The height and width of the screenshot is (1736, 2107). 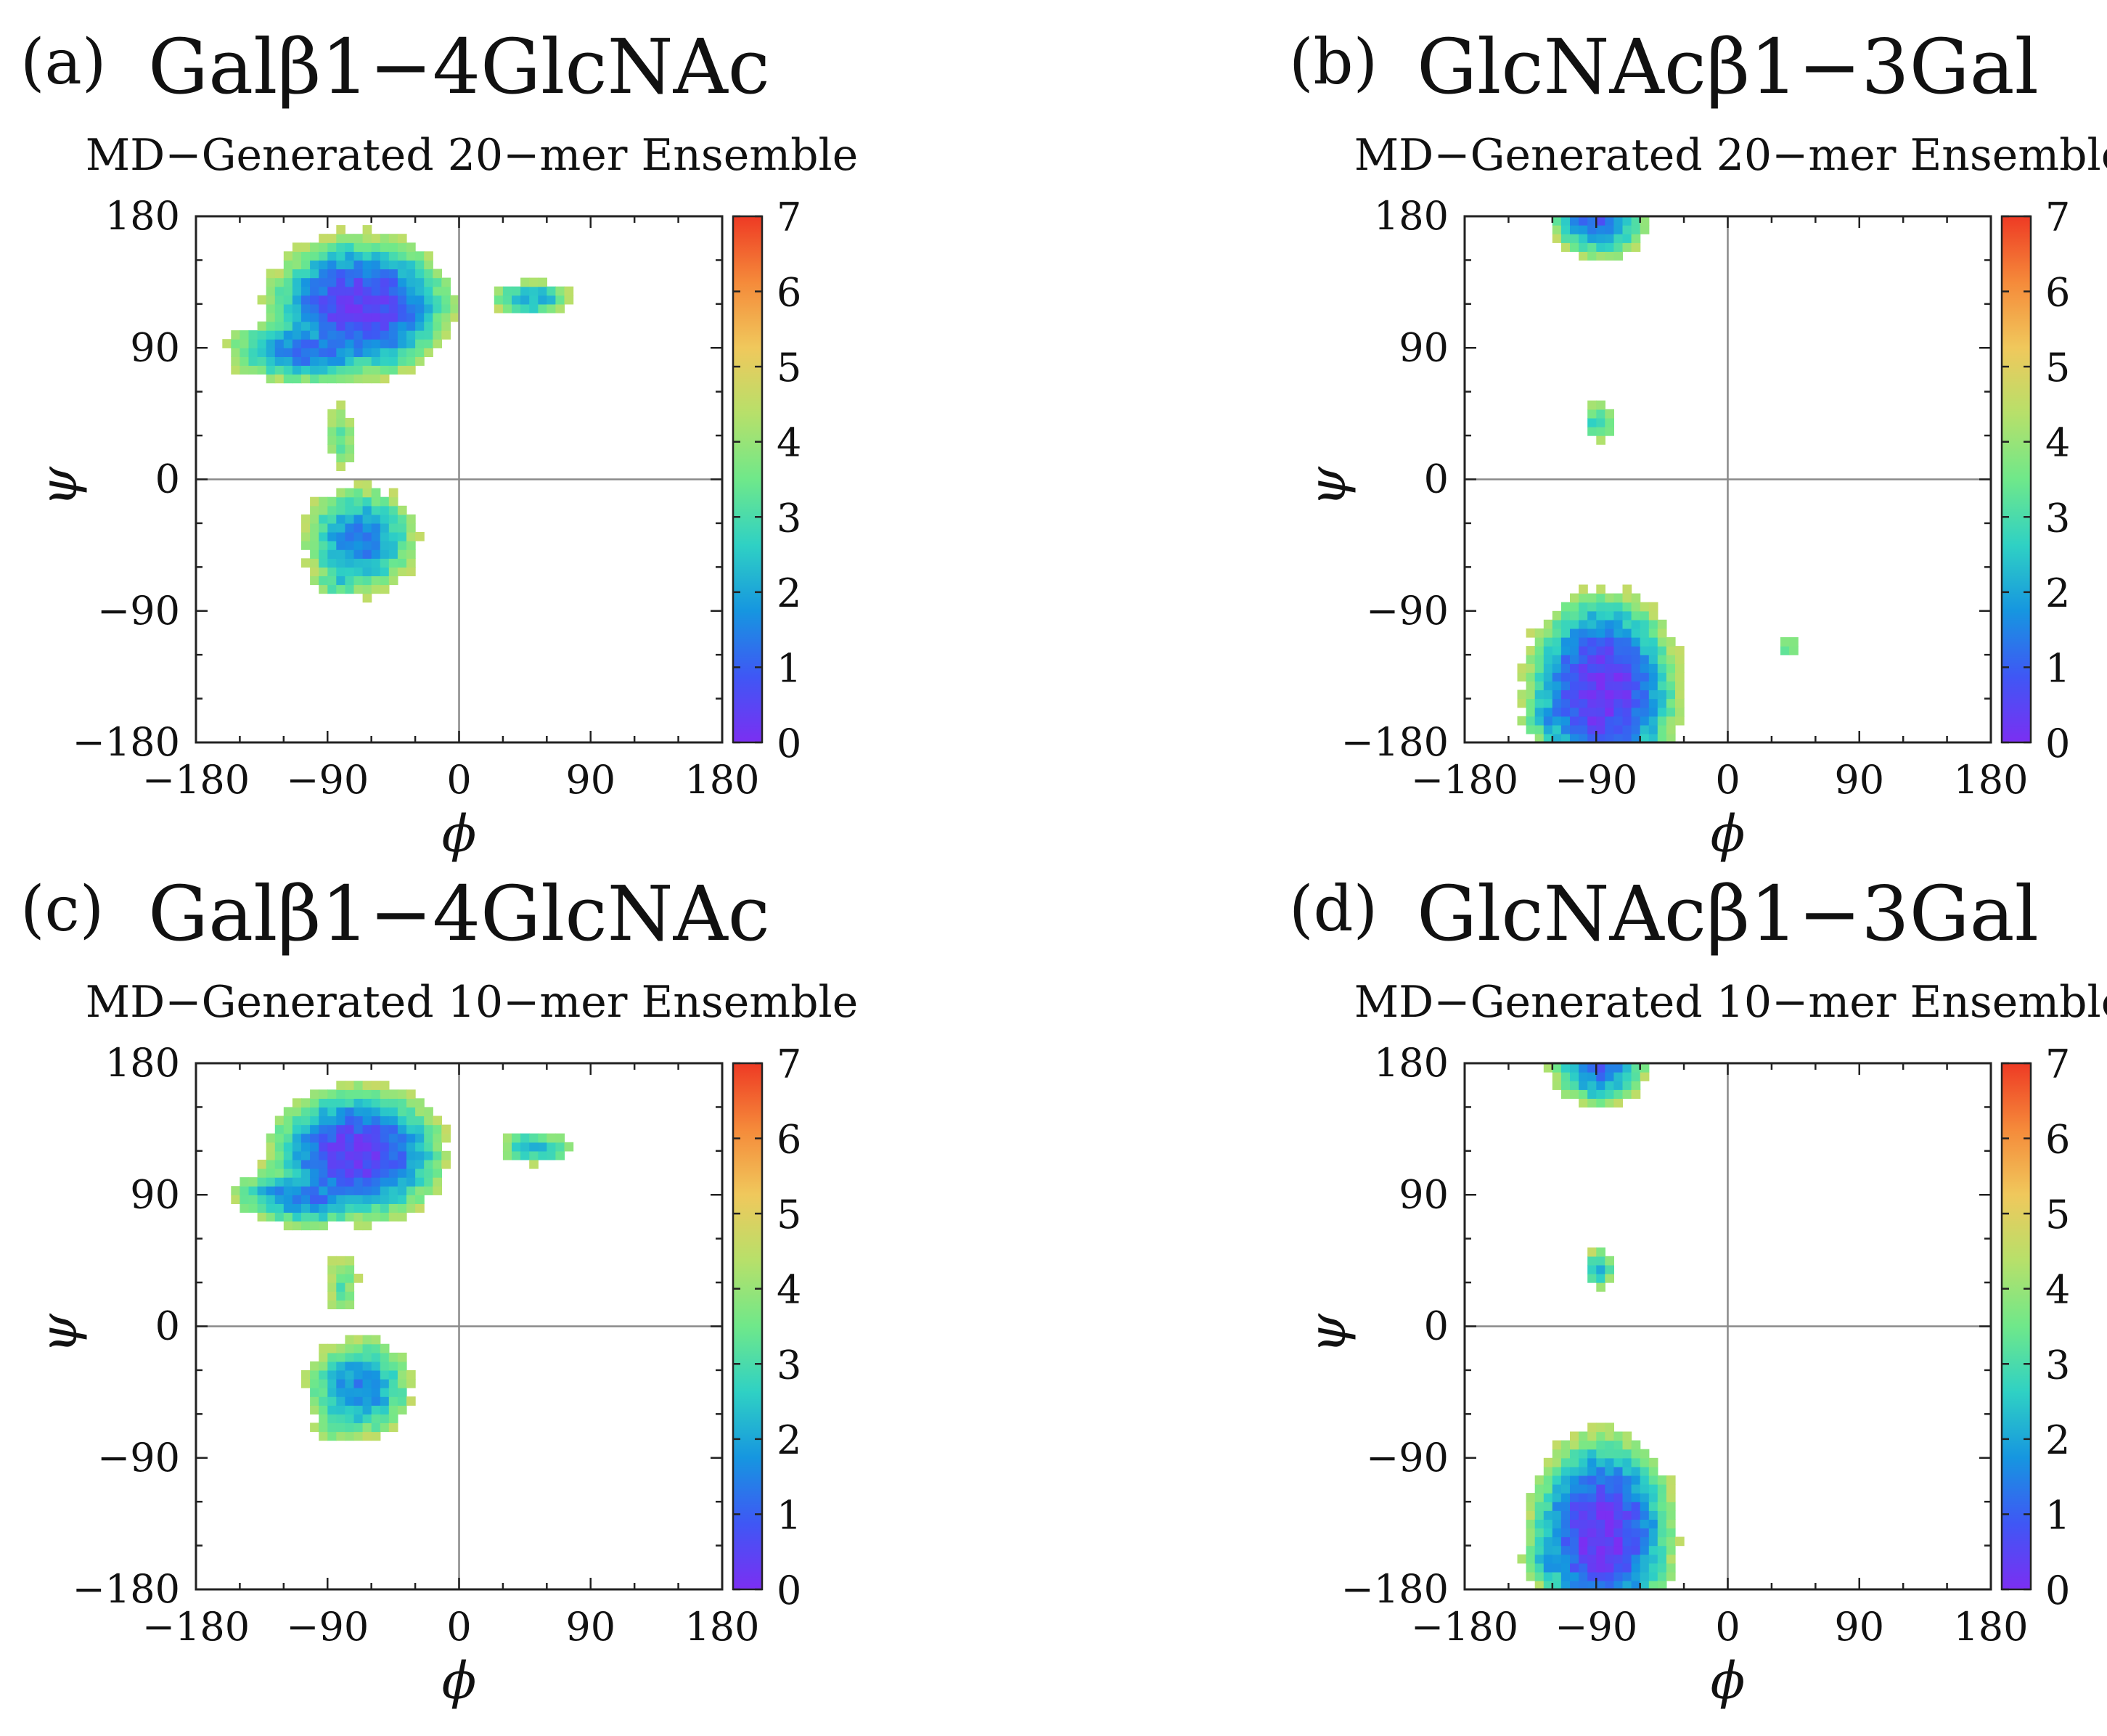 What do you see at coordinates (789, 518) in the screenshot?
I see `colorbar-tick-label: 3` at bounding box center [789, 518].